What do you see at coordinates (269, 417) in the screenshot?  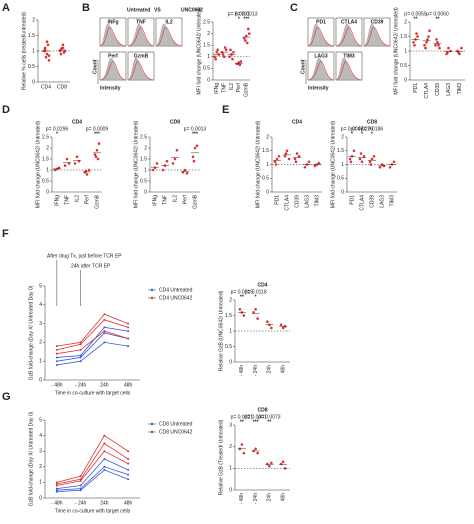 I see `p-value: p= 0.0073` at bounding box center [269, 417].